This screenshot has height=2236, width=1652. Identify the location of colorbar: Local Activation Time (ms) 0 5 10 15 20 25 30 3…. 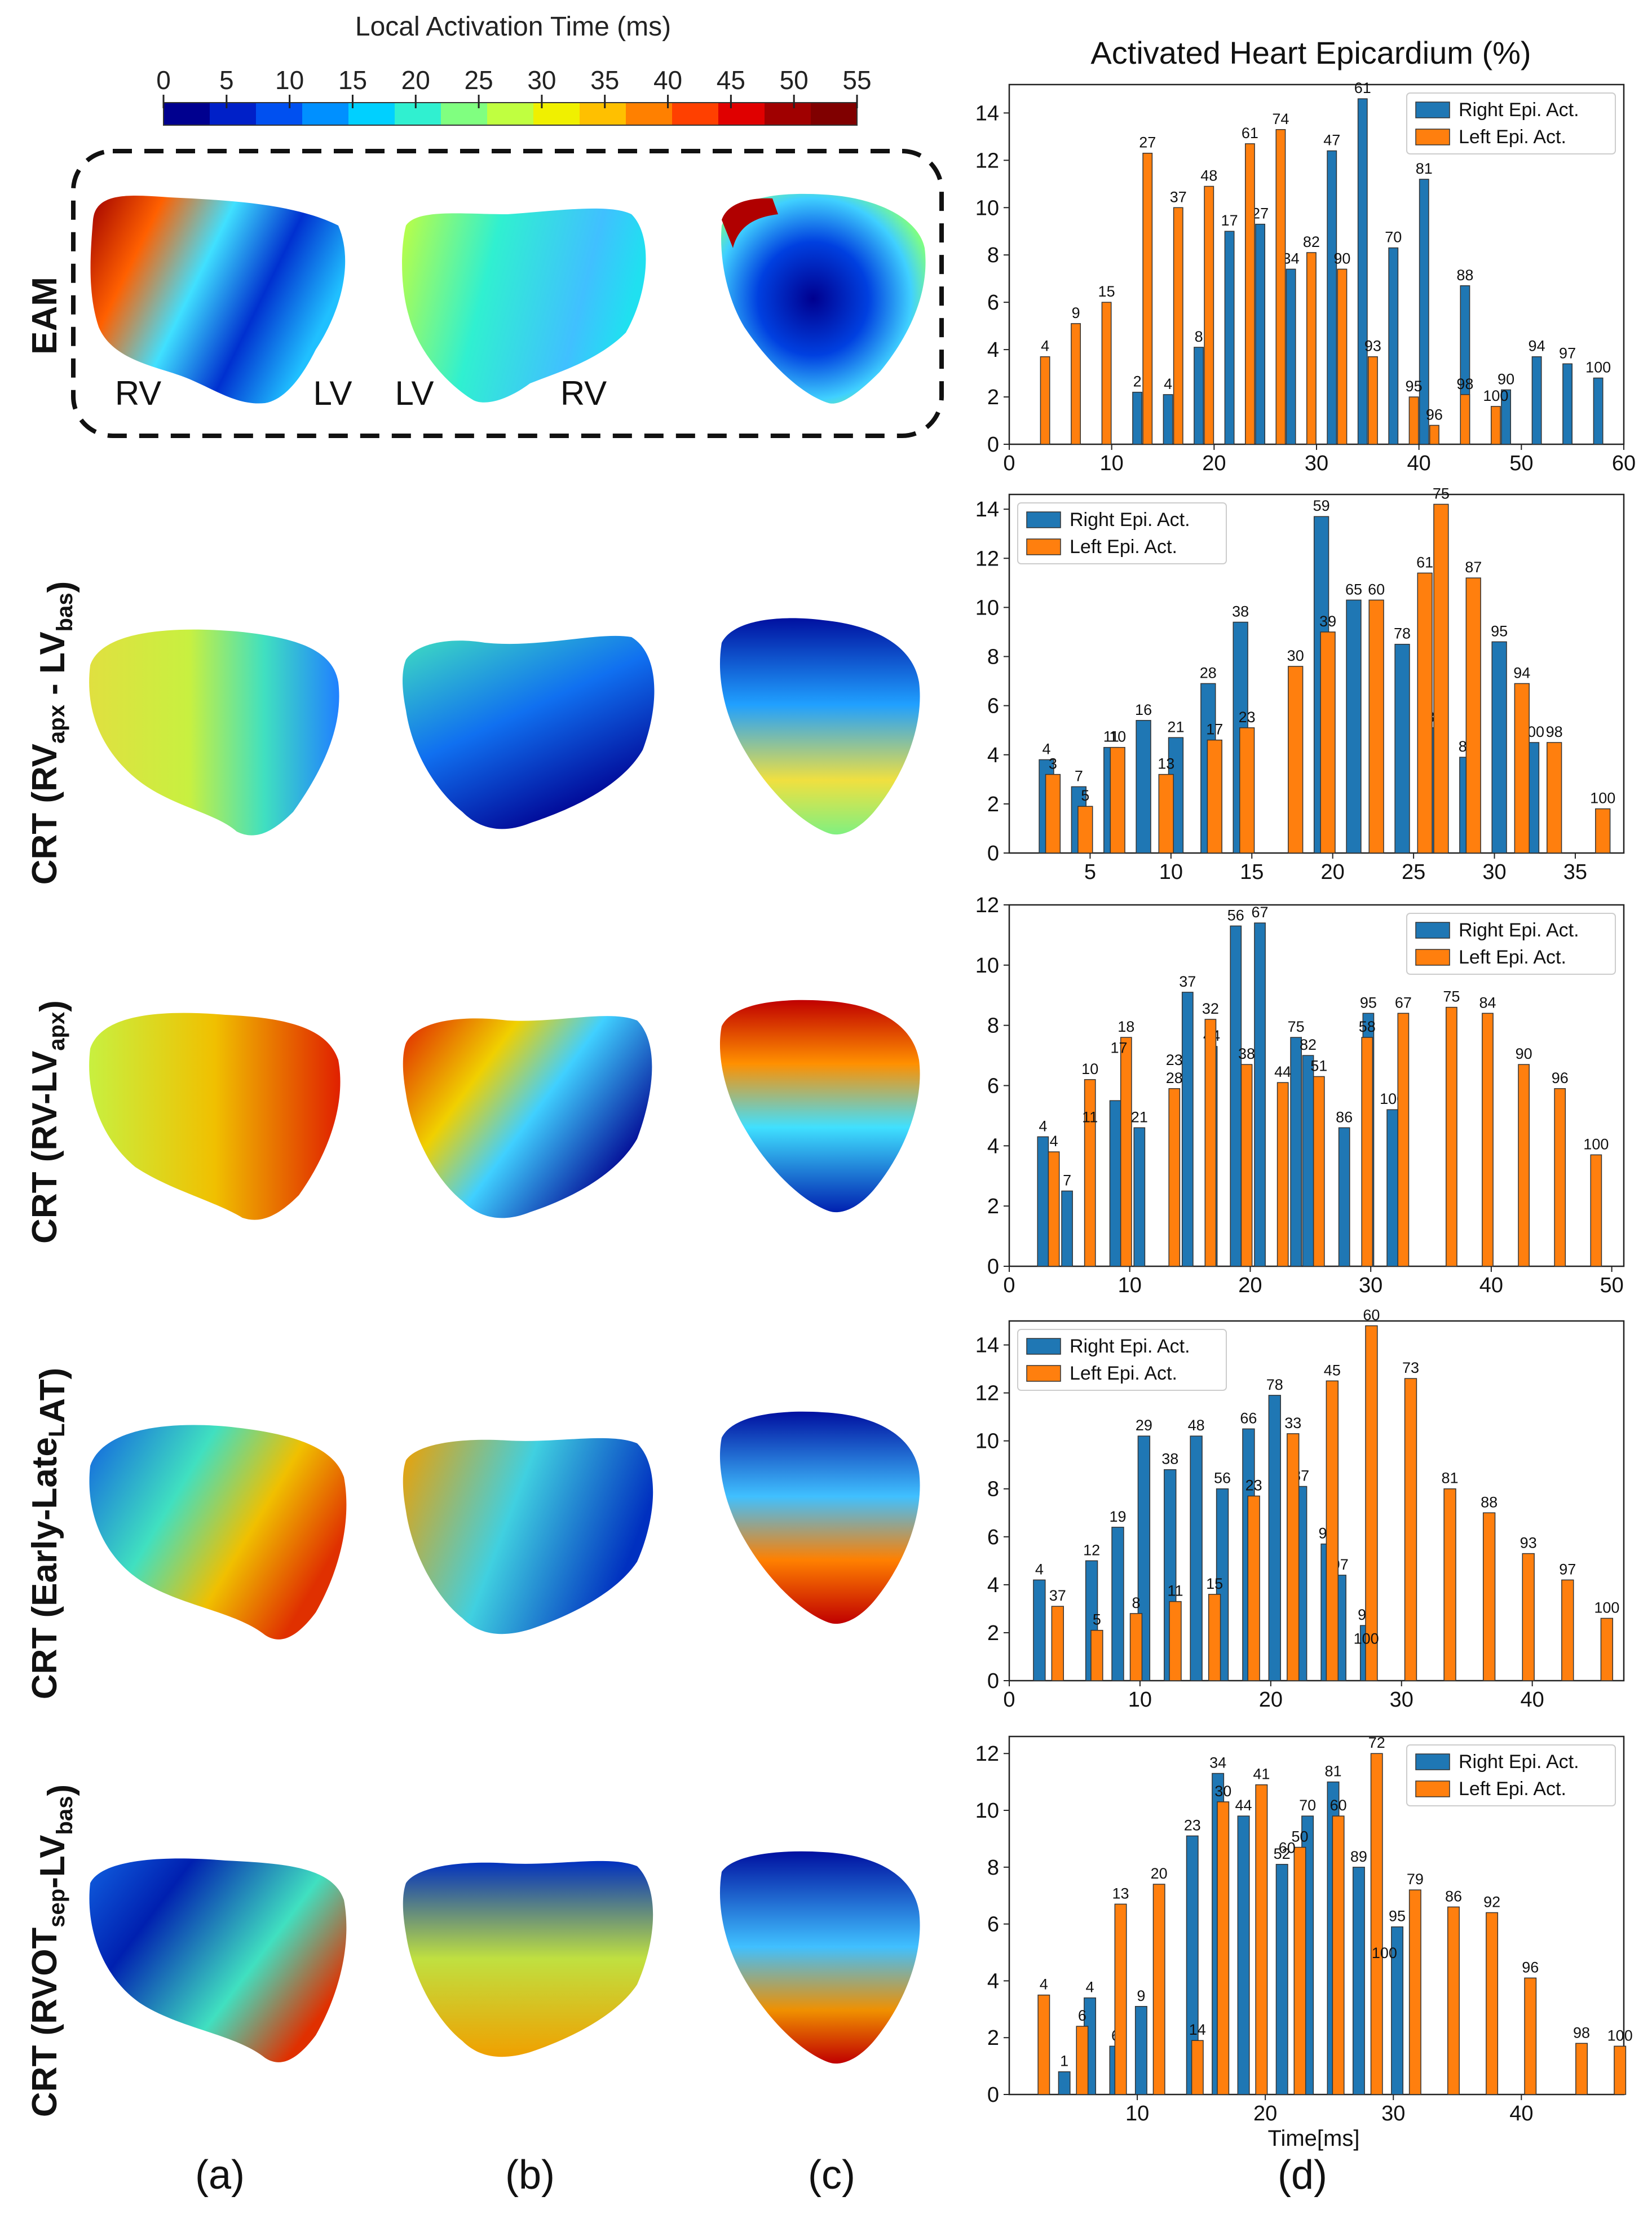
(514, 69).